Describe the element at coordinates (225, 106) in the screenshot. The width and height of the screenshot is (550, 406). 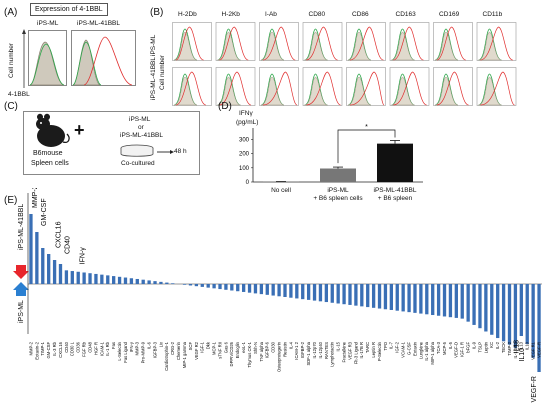
I see `panel-d-label: (D)` at that location.